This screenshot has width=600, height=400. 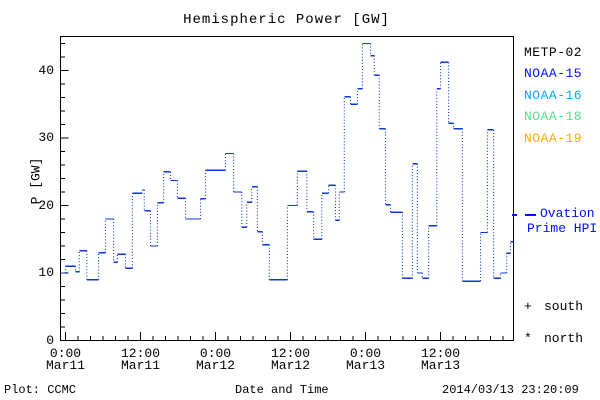 What do you see at coordinates (510, 390) in the screenshot?
I see `plot-timestamp: 2014/03/13 23:20:09` at bounding box center [510, 390].